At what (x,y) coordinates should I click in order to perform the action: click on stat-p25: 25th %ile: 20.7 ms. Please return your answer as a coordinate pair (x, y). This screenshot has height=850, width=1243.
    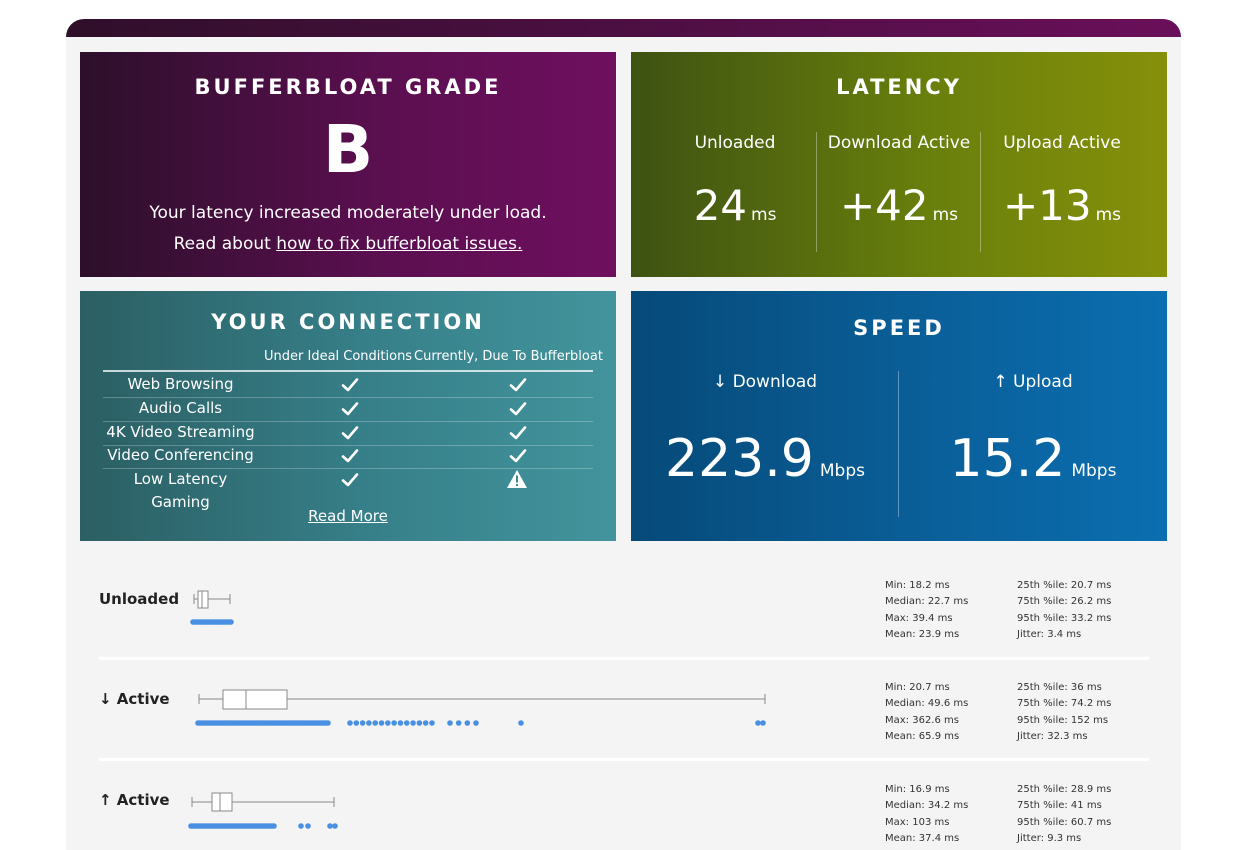
    Looking at the image, I should click on (1064, 585).